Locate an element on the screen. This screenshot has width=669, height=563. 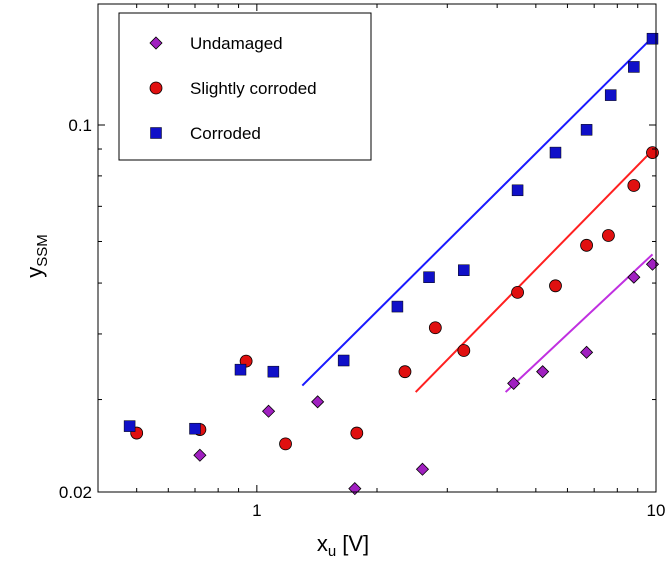
legend-label-corroded: Corroded is located at coordinates (225, 133).